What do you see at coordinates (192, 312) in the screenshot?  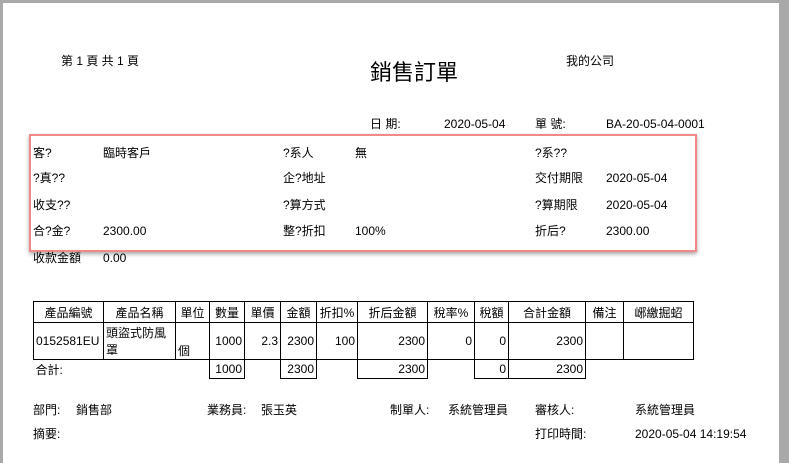 I see `column-header: 單位` at bounding box center [192, 312].